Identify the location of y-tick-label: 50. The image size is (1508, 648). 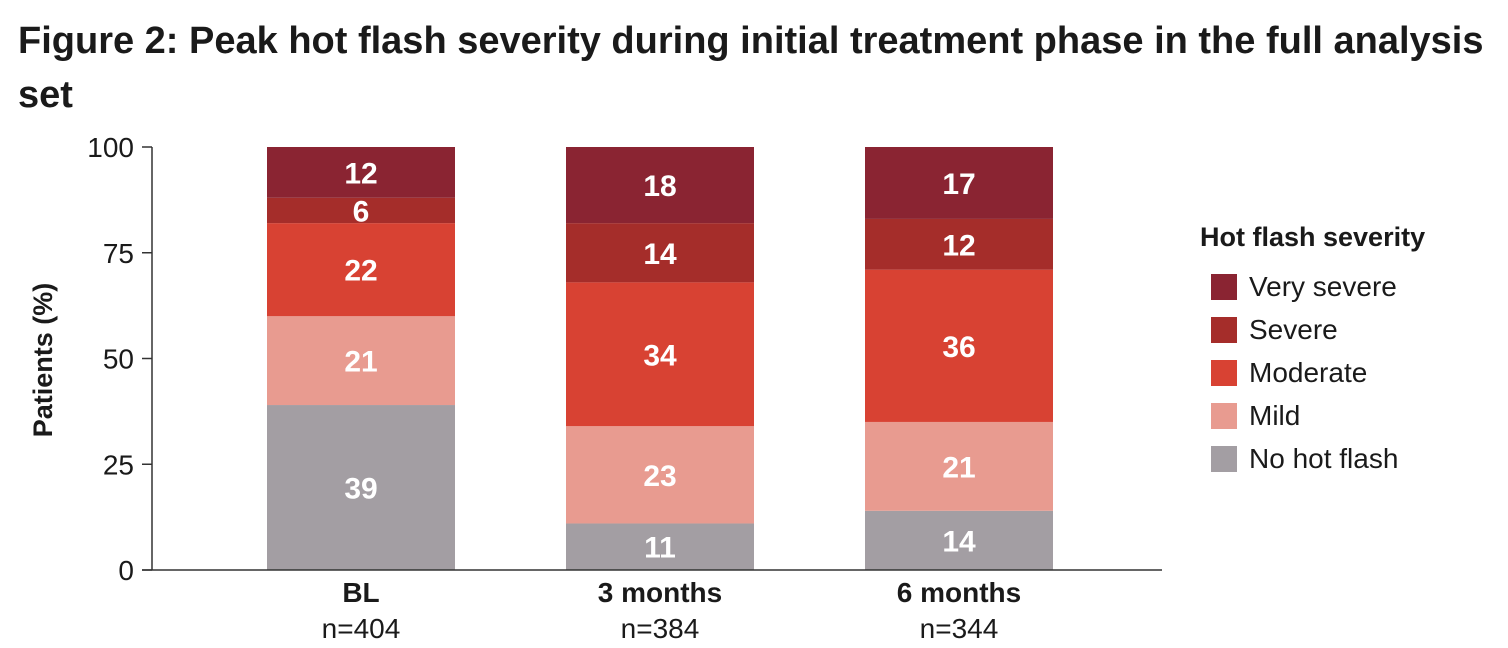
(118, 359).